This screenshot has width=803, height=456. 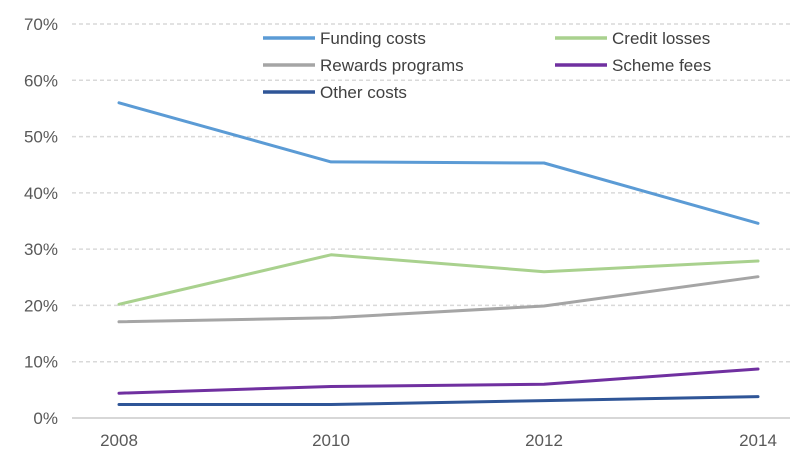 I want to click on x-tick-label: 2010, so click(x=331, y=440).